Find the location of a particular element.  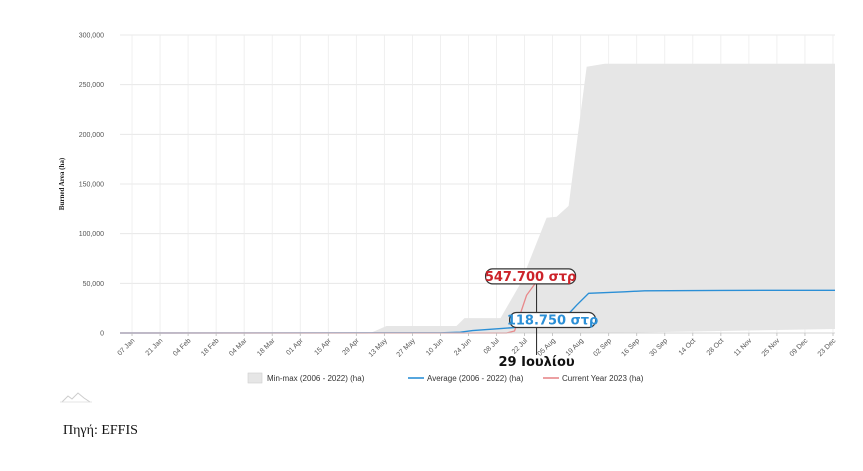

x-tick-label: 29 Apr is located at coordinates (351, 347).